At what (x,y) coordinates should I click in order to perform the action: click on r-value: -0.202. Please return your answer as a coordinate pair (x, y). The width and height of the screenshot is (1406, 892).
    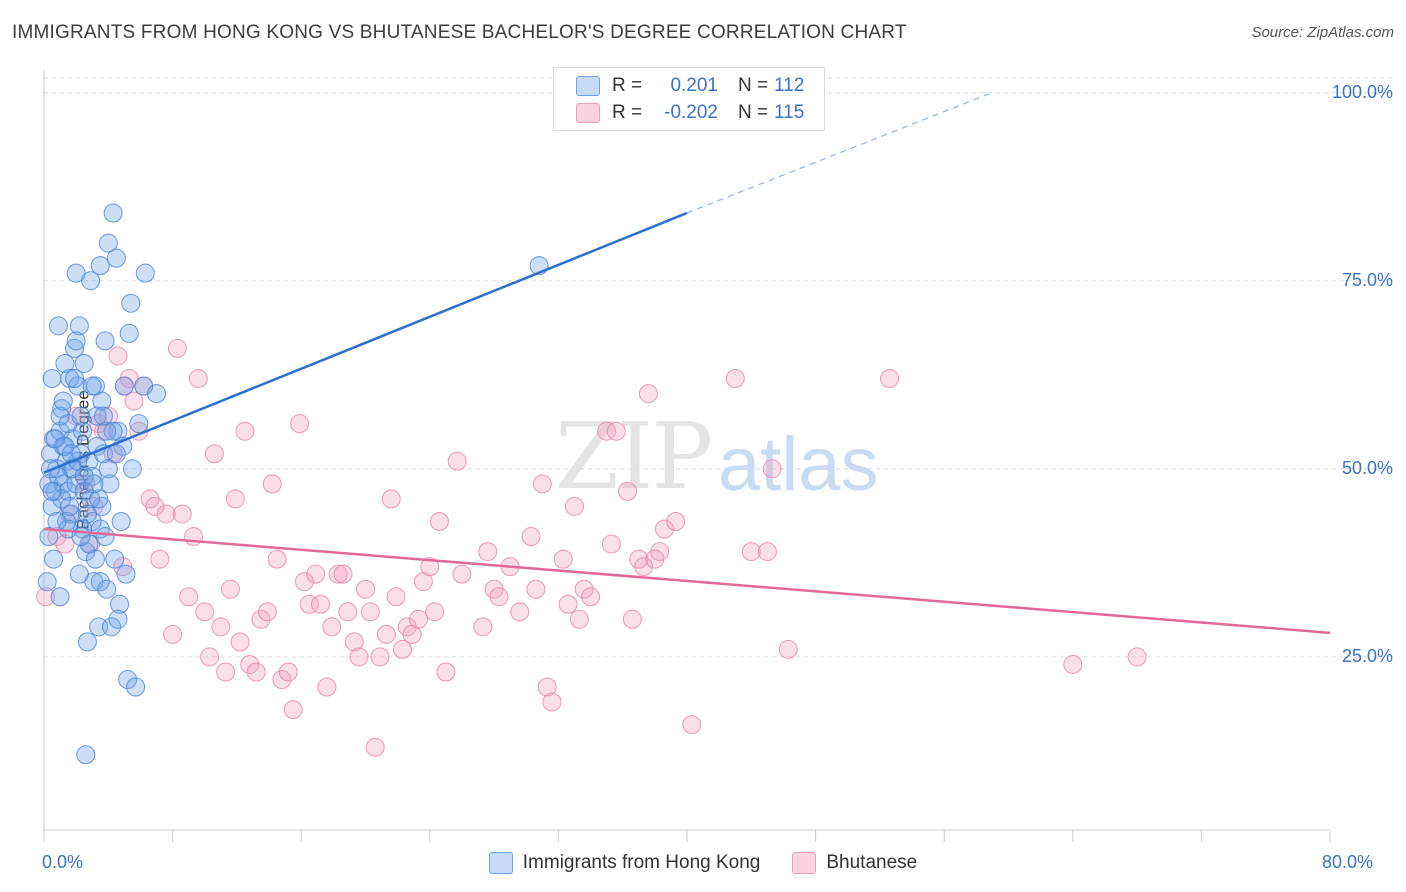
    Looking at the image, I should click on (691, 112).